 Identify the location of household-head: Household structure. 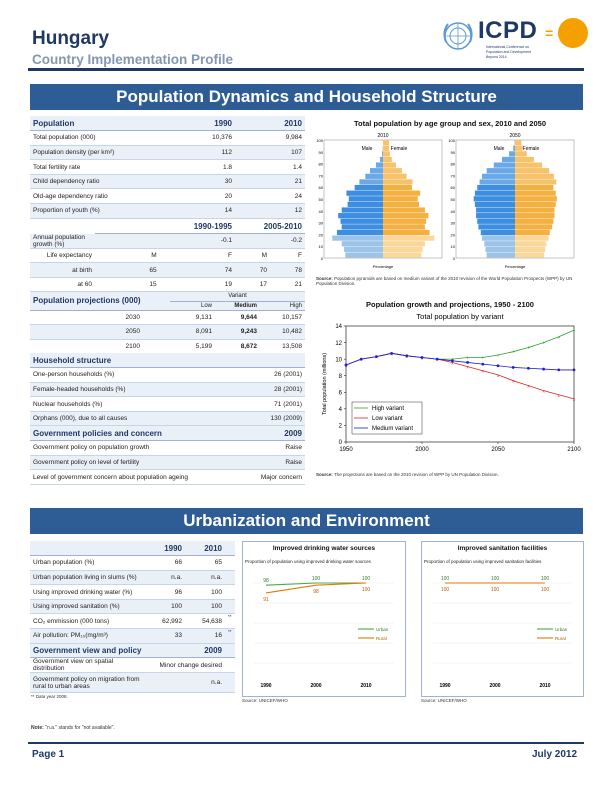
(167, 361).